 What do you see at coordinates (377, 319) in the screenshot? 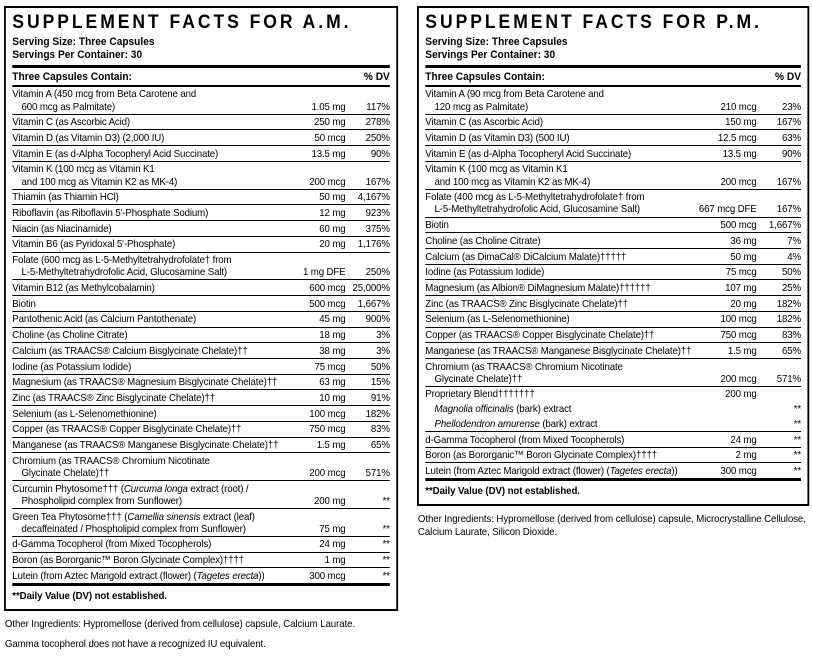
I see `ingredient-dv: 900%` at bounding box center [377, 319].